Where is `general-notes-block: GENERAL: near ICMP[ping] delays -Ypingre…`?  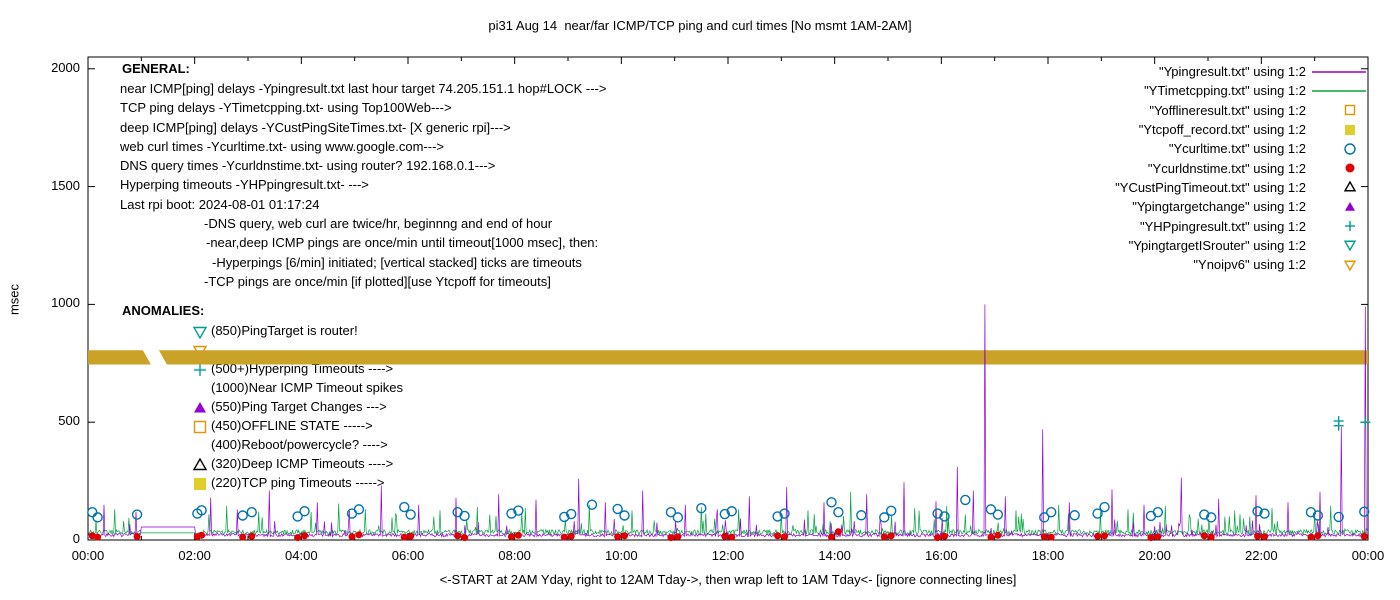
general-notes-block: GENERAL: near ICMP[ping] delays -Ypingre… is located at coordinates (363, 175).